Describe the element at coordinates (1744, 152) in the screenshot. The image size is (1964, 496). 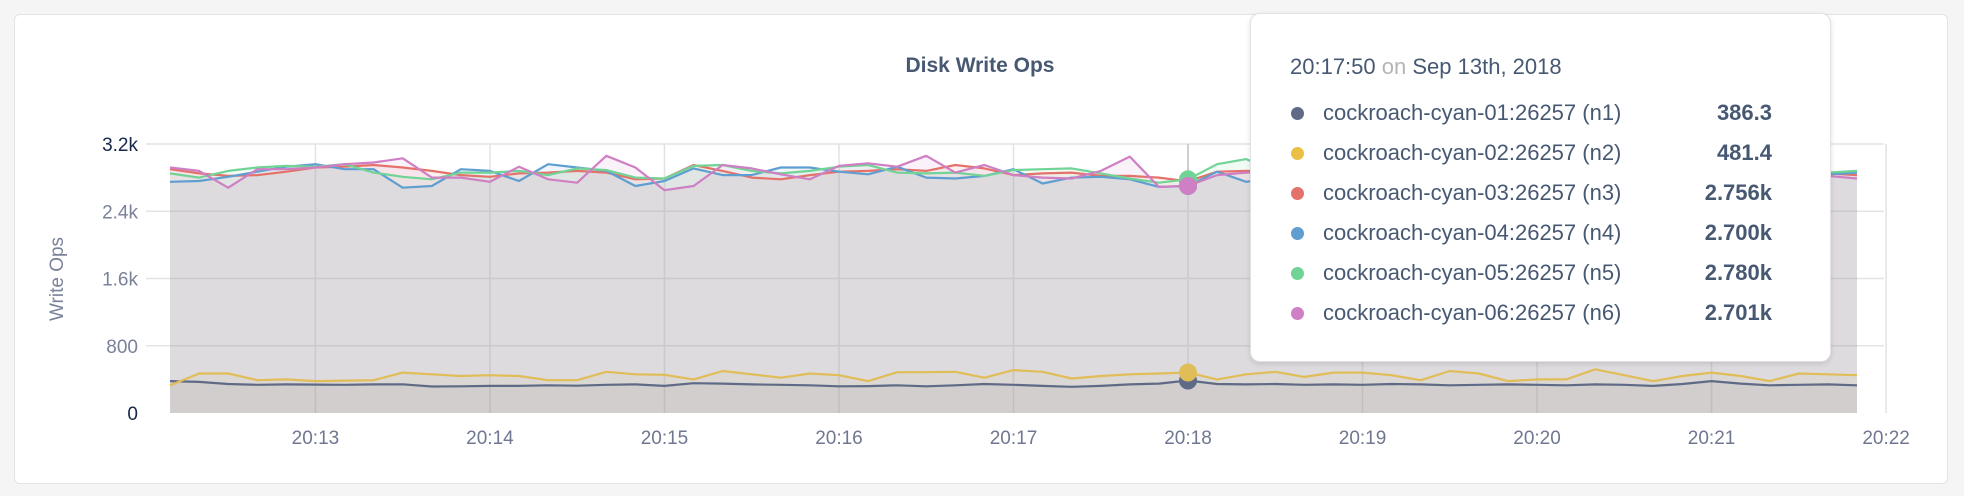
I see `tooltip-series-value: 481.4` at that location.